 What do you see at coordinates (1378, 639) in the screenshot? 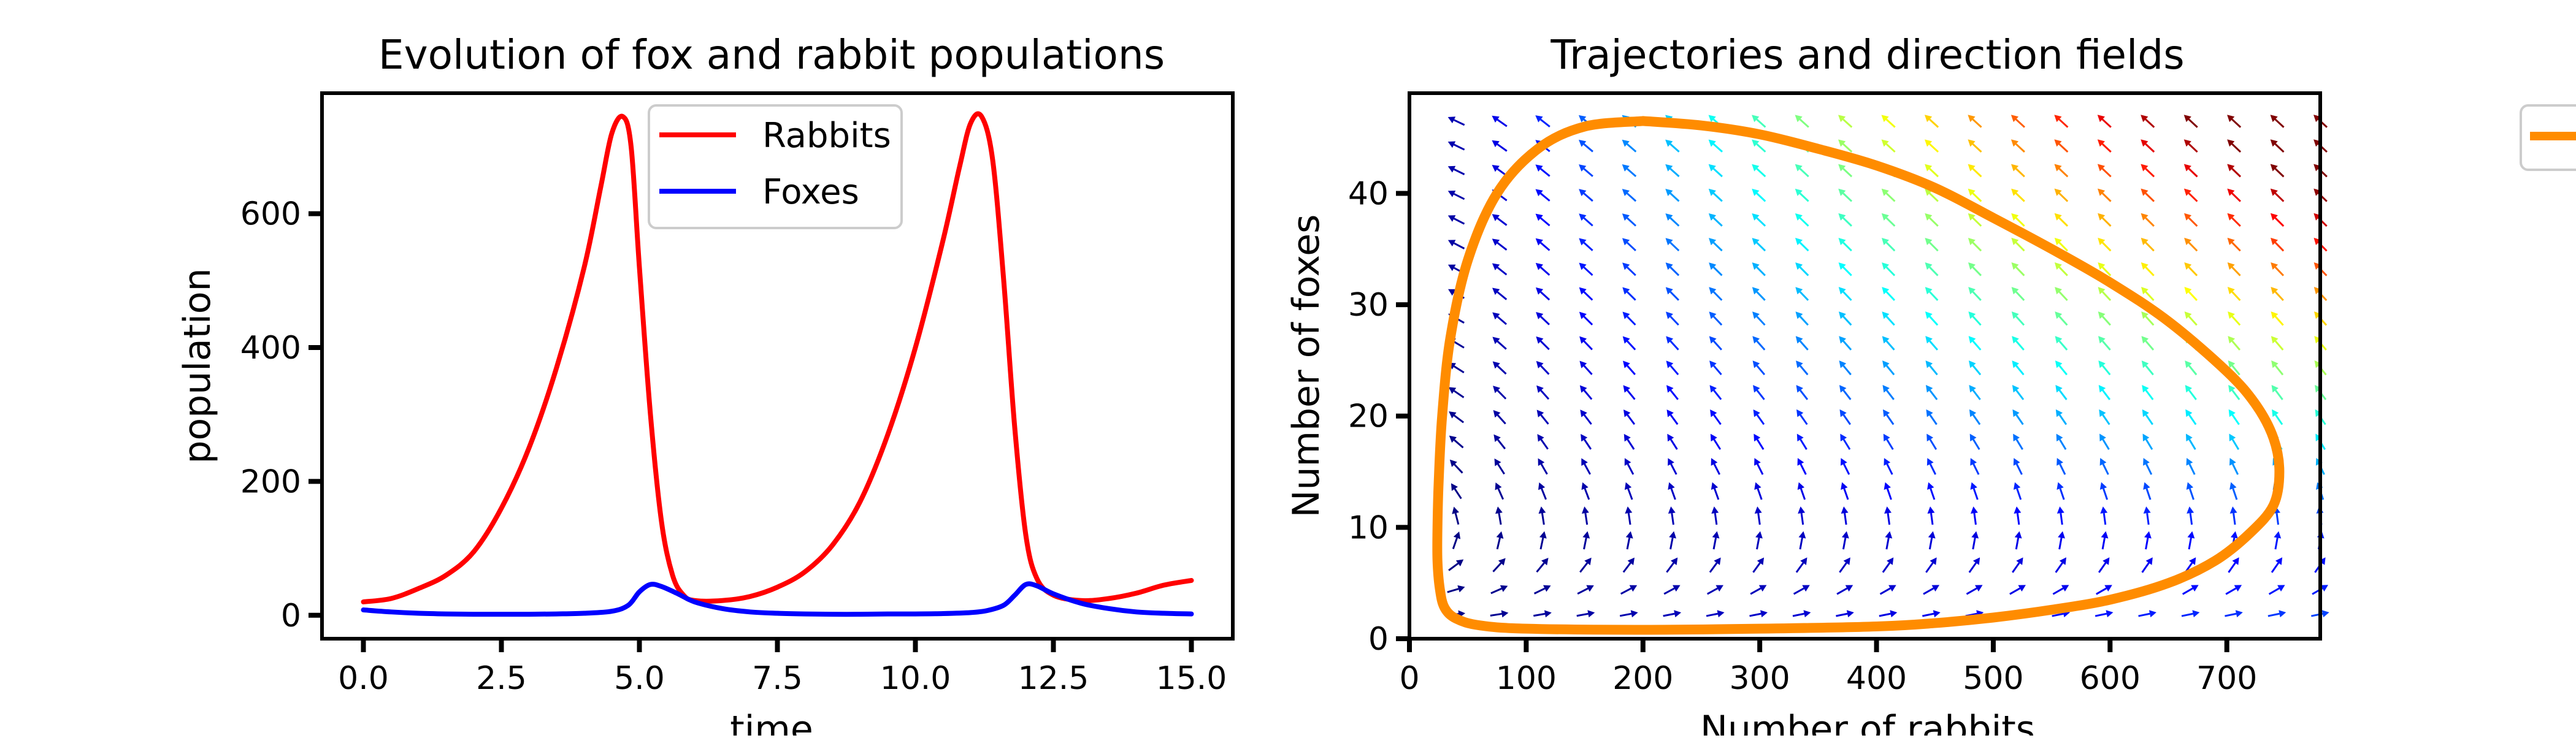
I see `right-y-tick-label: 0` at bounding box center [1378, 639].